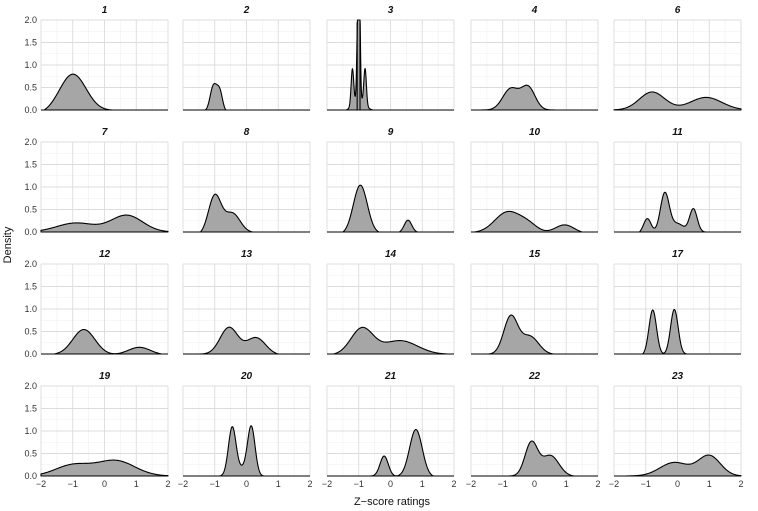  I want to click on facet-panel: 14, so click(390, 302).